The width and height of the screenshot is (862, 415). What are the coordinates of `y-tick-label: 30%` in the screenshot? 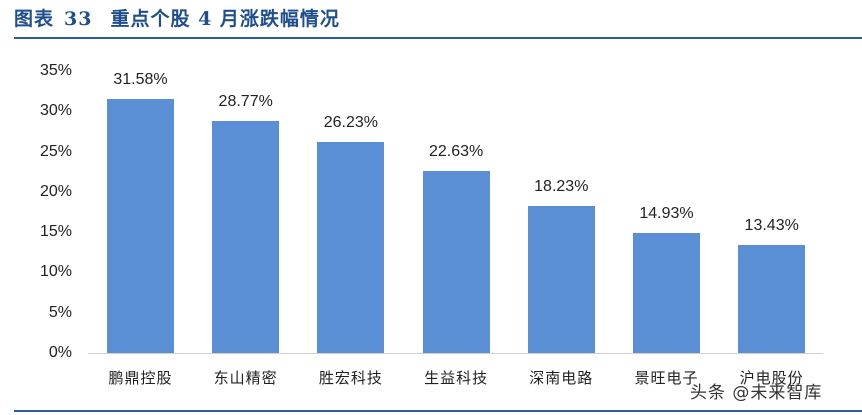 It's located at (55, 111).